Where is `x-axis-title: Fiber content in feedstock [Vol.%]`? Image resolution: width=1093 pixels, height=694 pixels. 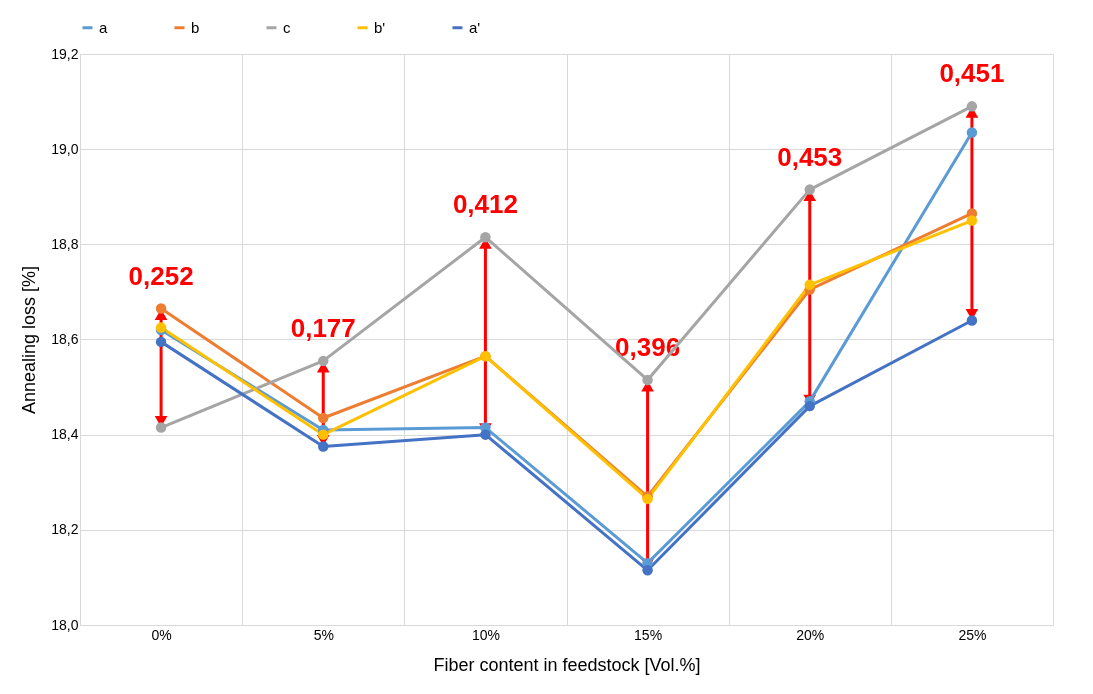
x-axis-title: Fiber content in feedstock [Vol.%] is located at coordinates (567, 664).